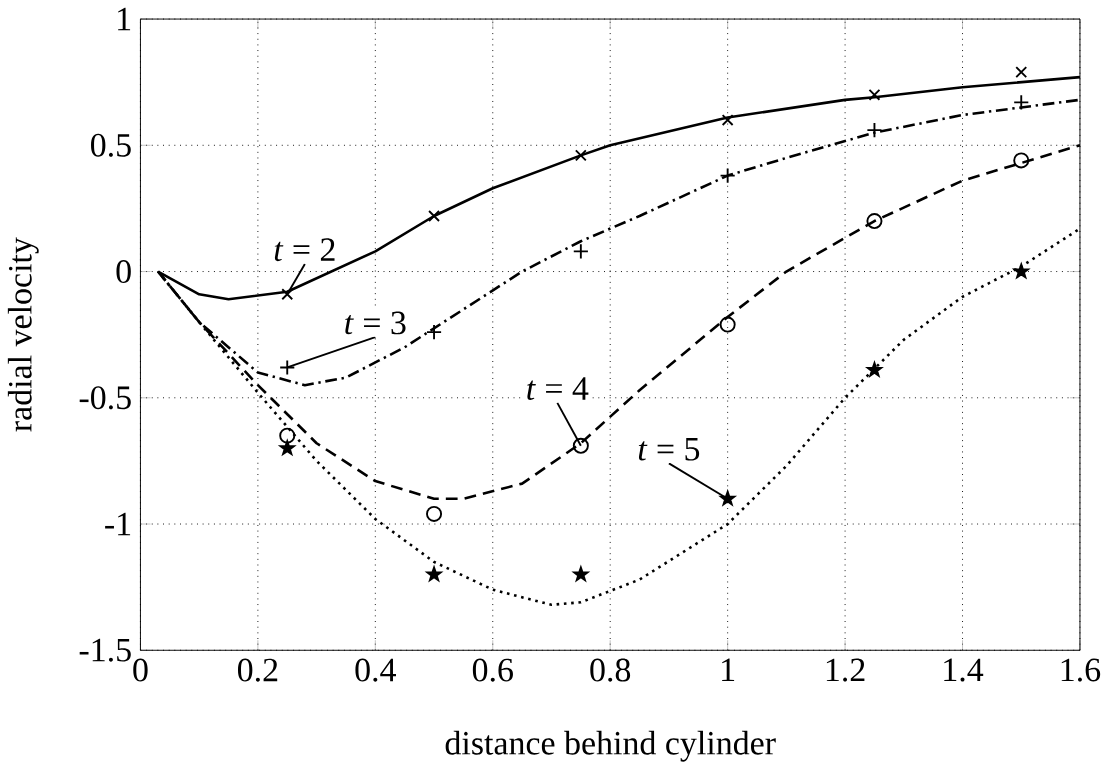 The width and height of the screenshot is (1109, 769). I want to click on x-tick-label: 0.6, so click(492, 670).